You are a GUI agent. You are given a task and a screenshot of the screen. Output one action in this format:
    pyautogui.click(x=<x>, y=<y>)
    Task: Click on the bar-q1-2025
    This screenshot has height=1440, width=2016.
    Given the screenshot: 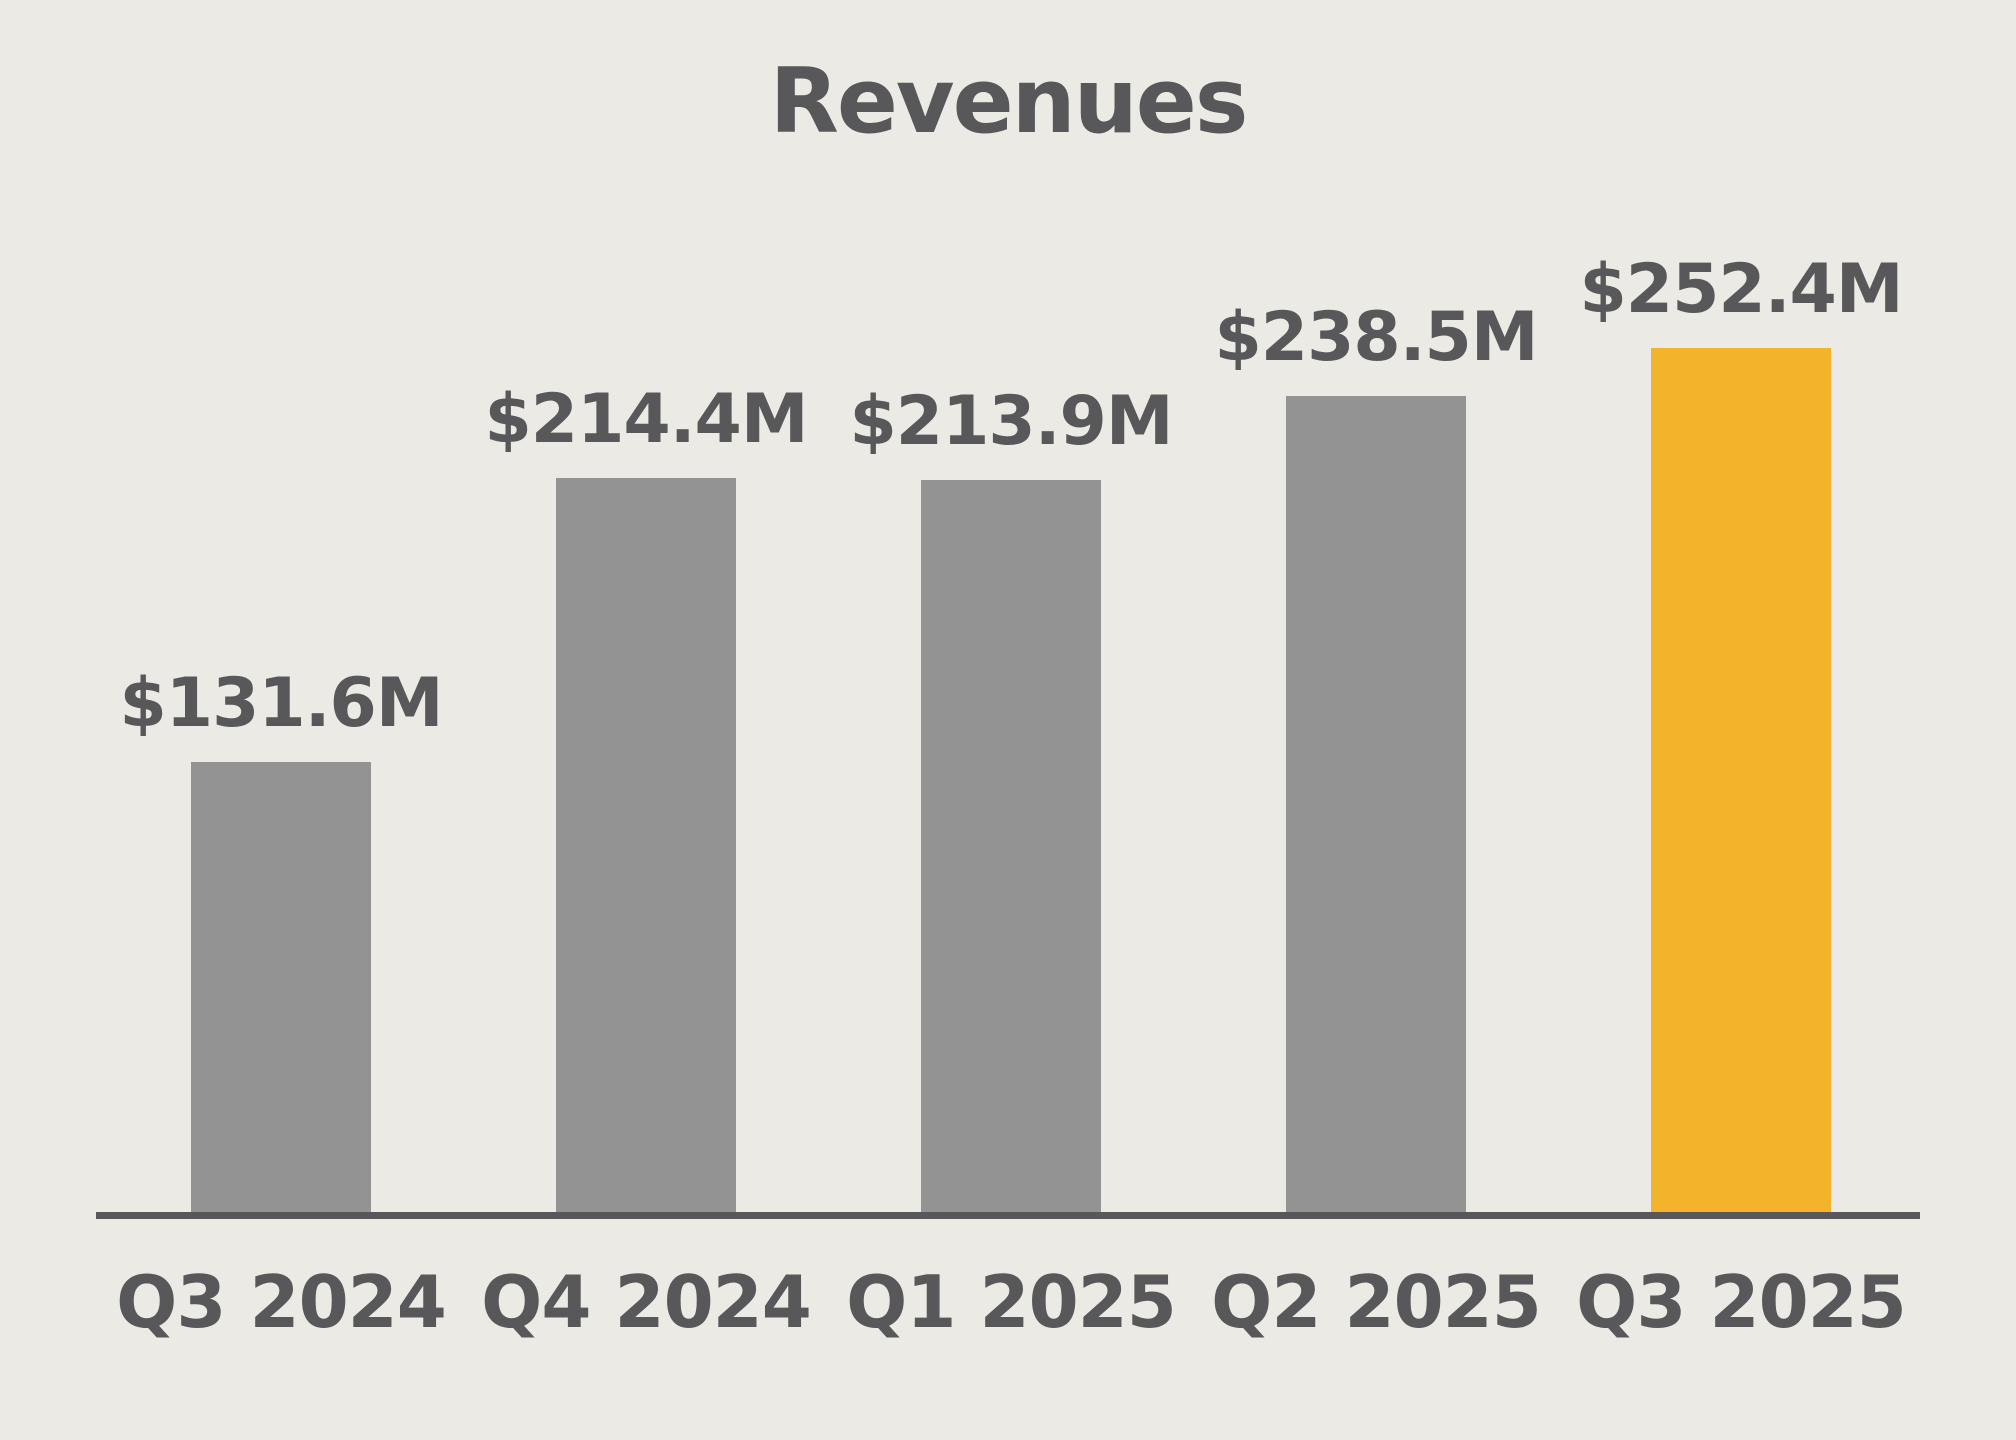 What is the action you would take?
    pyautogui.click(x=1011, y=846)
    